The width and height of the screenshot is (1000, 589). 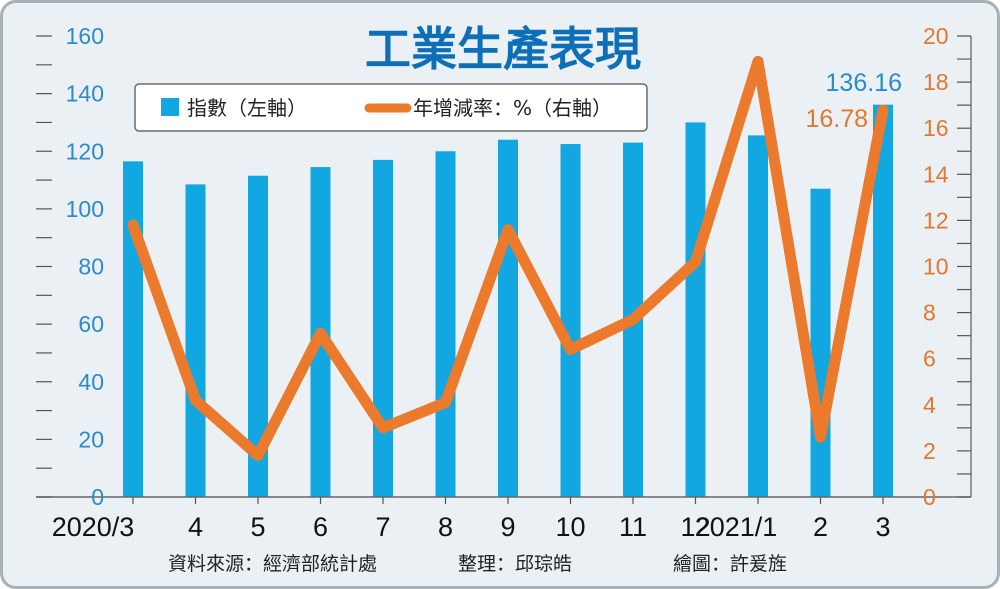 What do you see at coordinates (512, 108) in the screenshot?
I see `legend-line-label: 年增減率：%（右軸）` at bounding box center [512, 108].